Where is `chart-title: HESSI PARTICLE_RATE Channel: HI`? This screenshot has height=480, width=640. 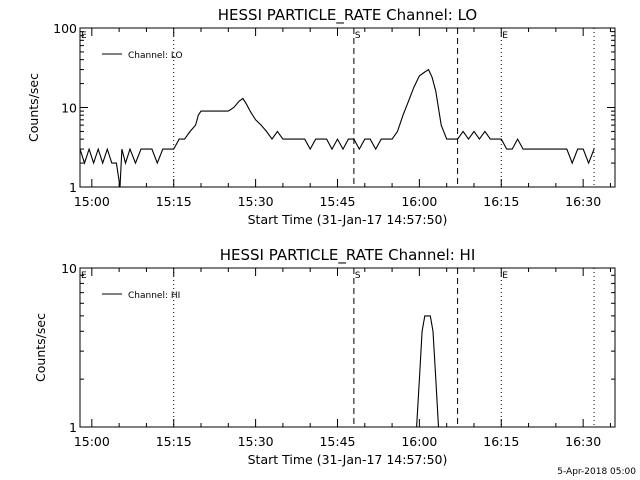 chart-title: HESSI PARTICLE_RATE Channel: HI is located at coordinates (348, 255).